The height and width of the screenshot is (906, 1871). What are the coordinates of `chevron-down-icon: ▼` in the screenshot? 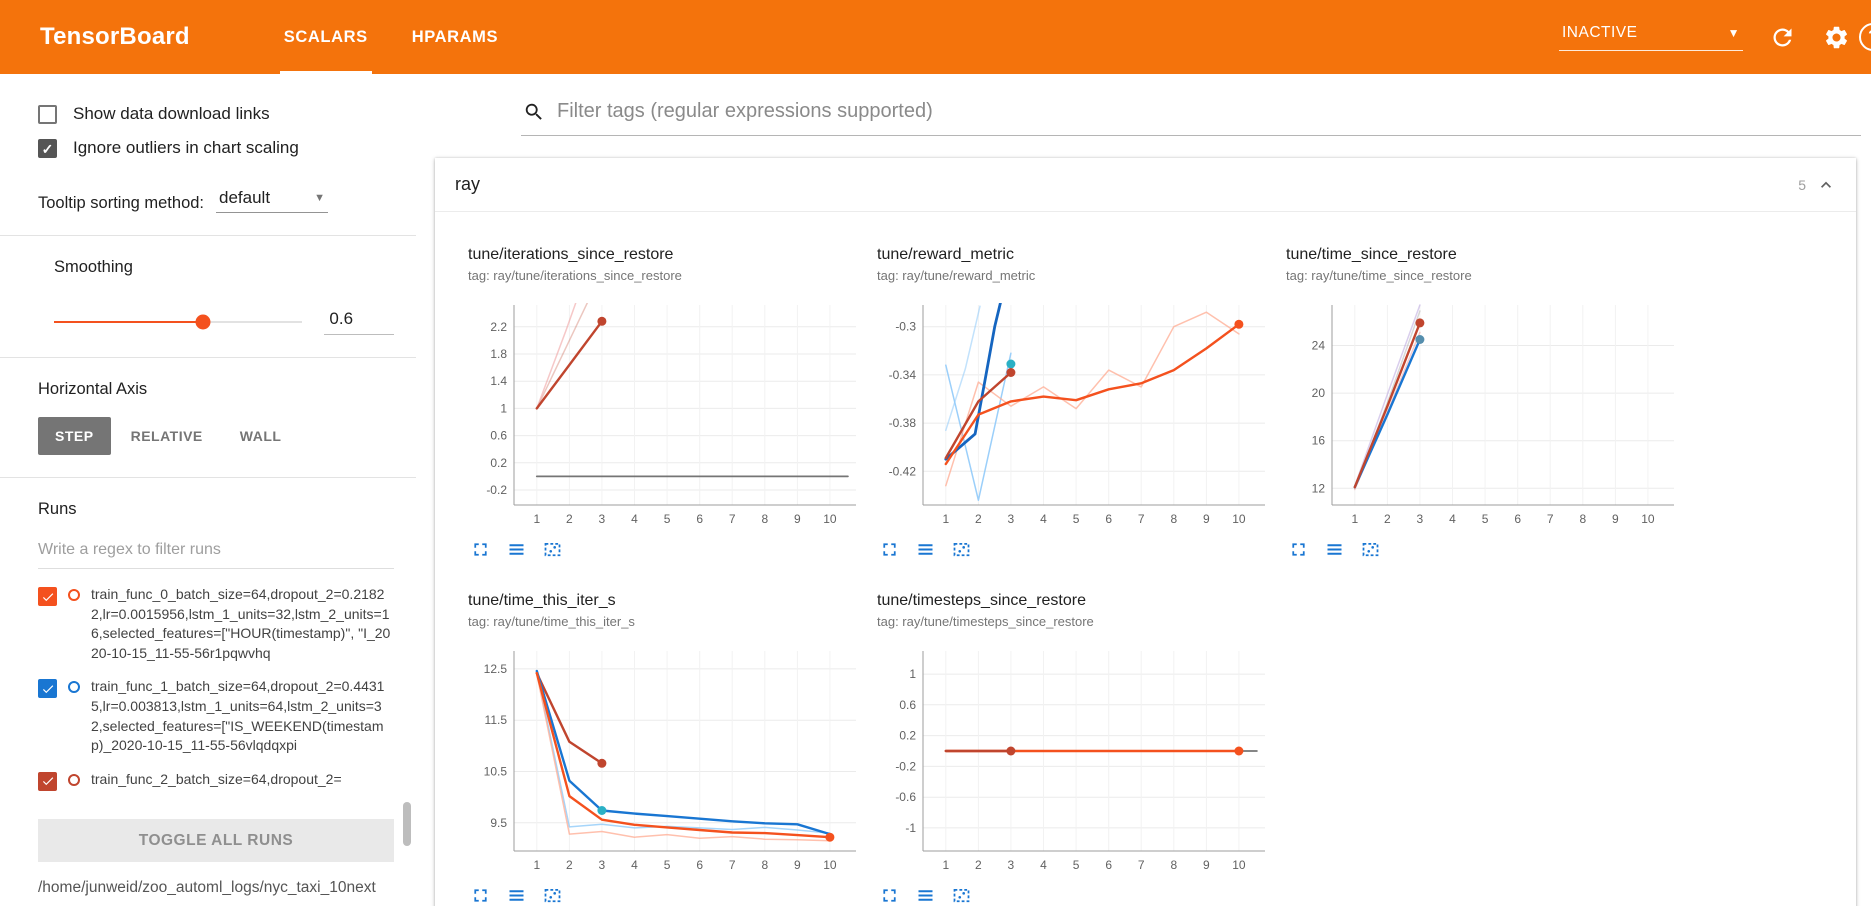 It's located at (1733, 32).